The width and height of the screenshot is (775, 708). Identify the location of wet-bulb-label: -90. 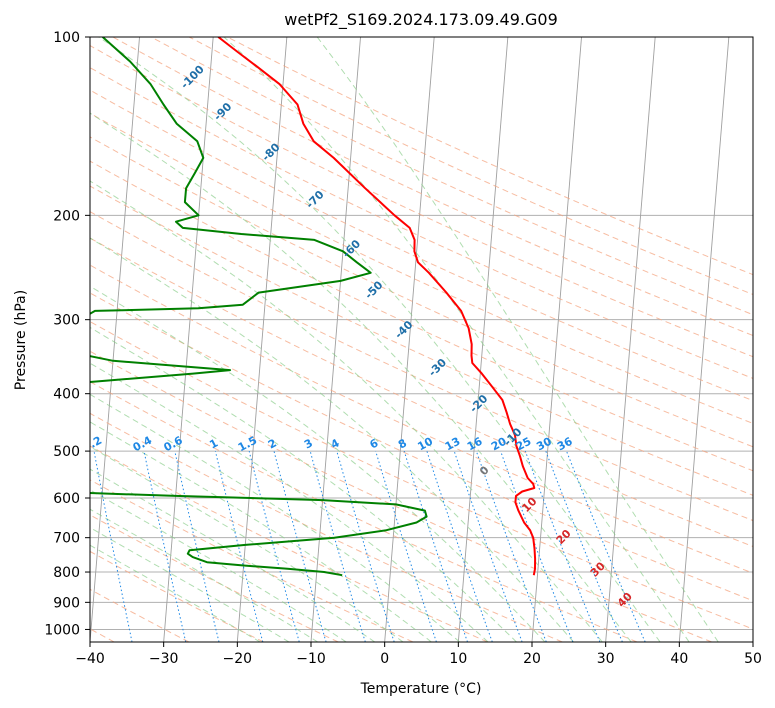
(222, 111).